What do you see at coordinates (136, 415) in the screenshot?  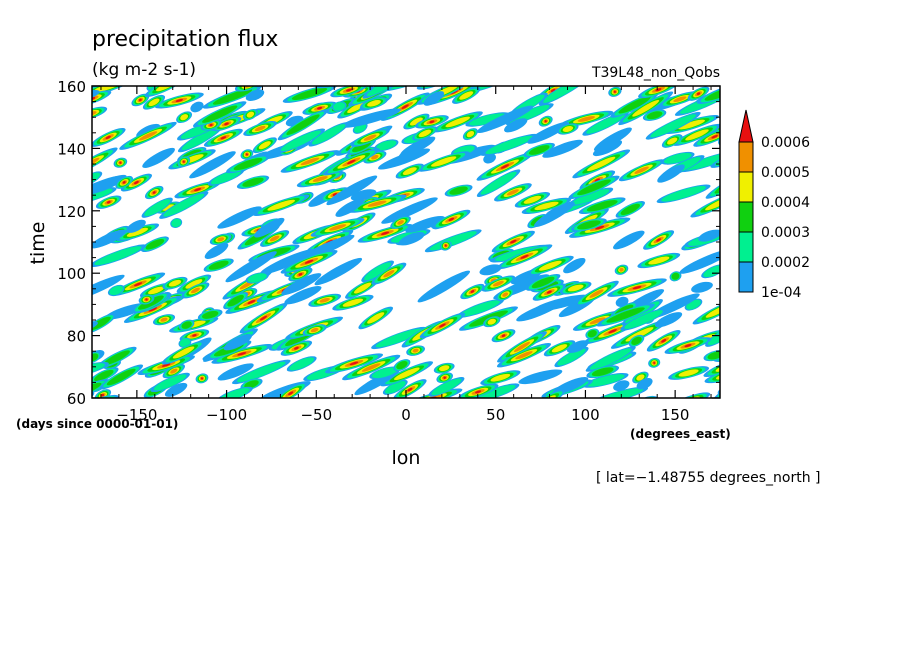 I see `x-tick-label: −150` at bounding box center [136, 415].